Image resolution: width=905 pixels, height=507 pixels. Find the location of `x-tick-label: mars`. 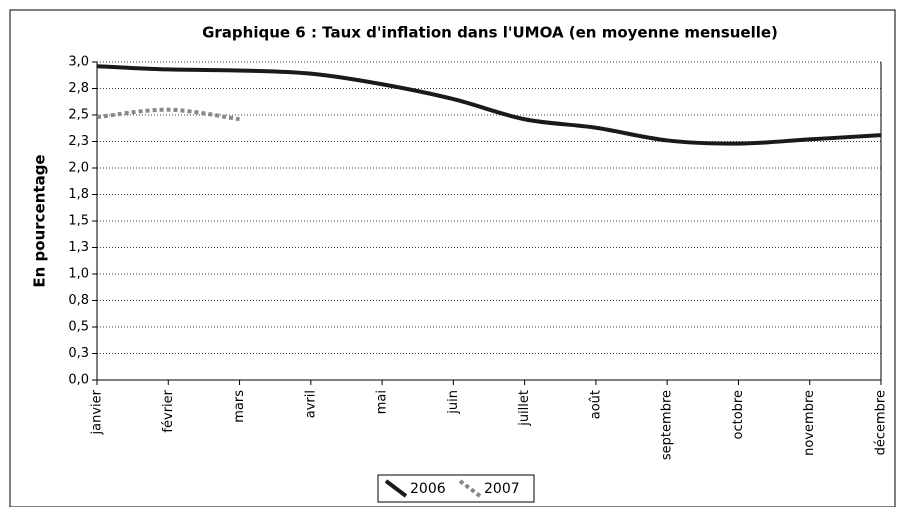

x-tick-label: mars is located at coordinates (239, 406).